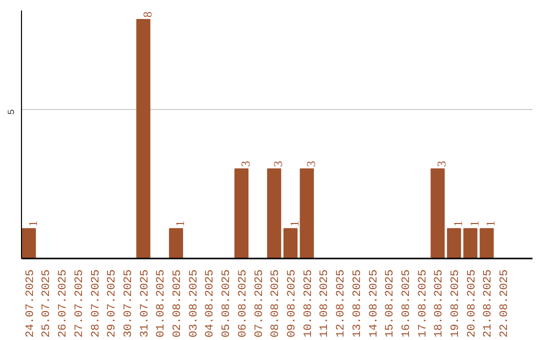 The image size is (540, 340). What do you see at coordinates (162, 303) in the screenshot?
I see `x-tick-label: 01.08.2025` at bounding box center [162, 303].